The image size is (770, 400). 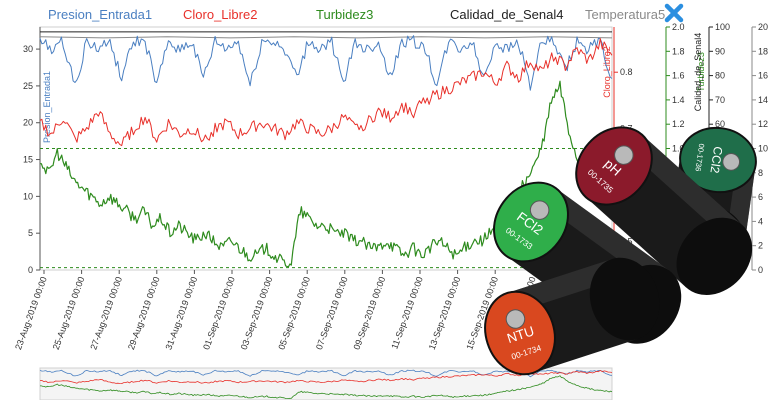 What do you see at coordinates (678, 51) in the screenshot?
I see `right-axis-tick-label: 1.8` at bounding box center [678, 51].